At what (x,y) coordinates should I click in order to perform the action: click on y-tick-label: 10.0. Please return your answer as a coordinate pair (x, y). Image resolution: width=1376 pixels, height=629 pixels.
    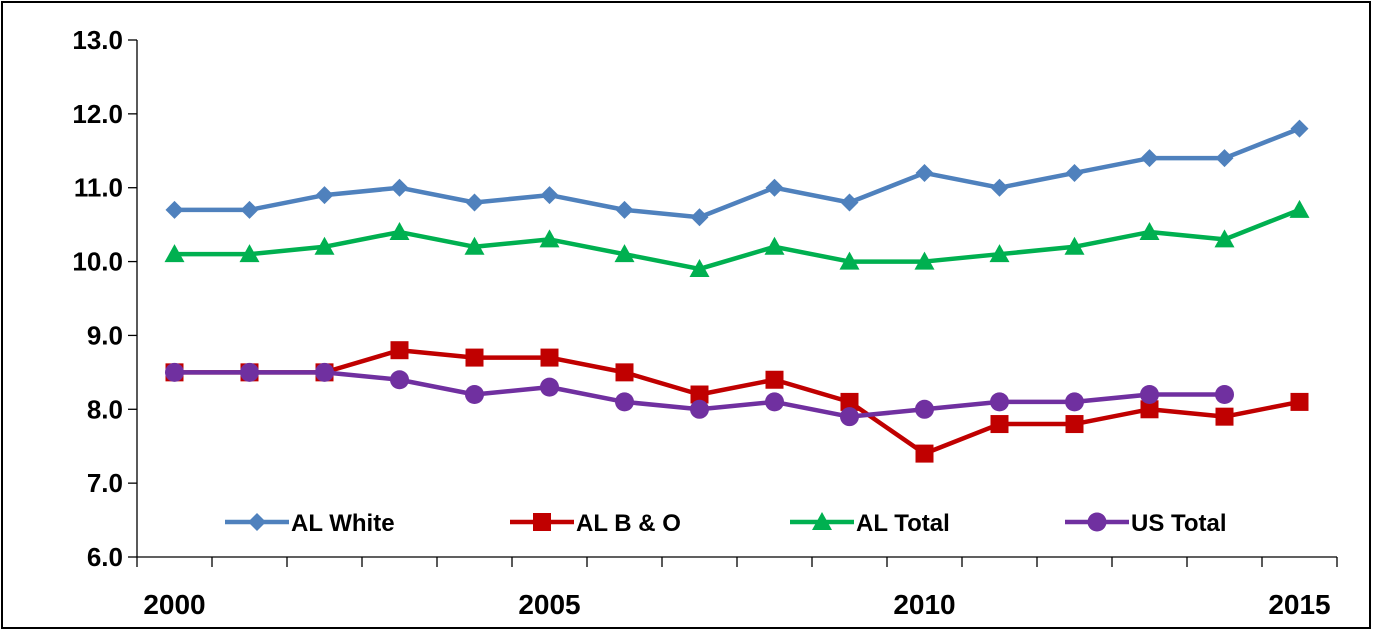
    Looking at the image, I should click on (97, 262).